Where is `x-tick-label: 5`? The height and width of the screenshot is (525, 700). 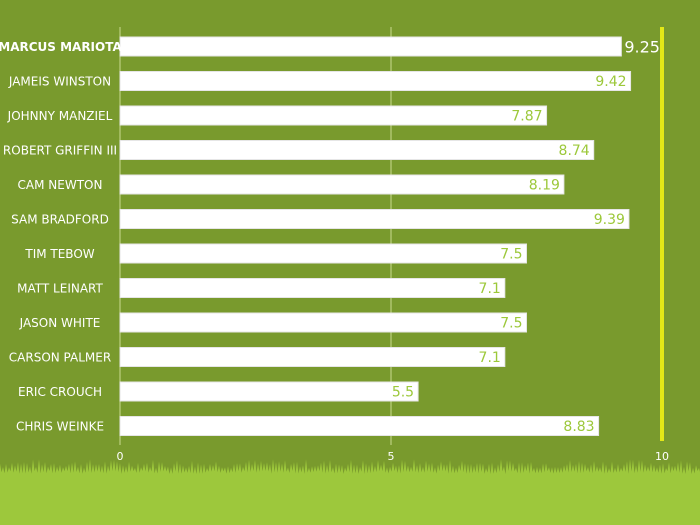 x-tick-label: 5 is located at coordinates (391, 456).